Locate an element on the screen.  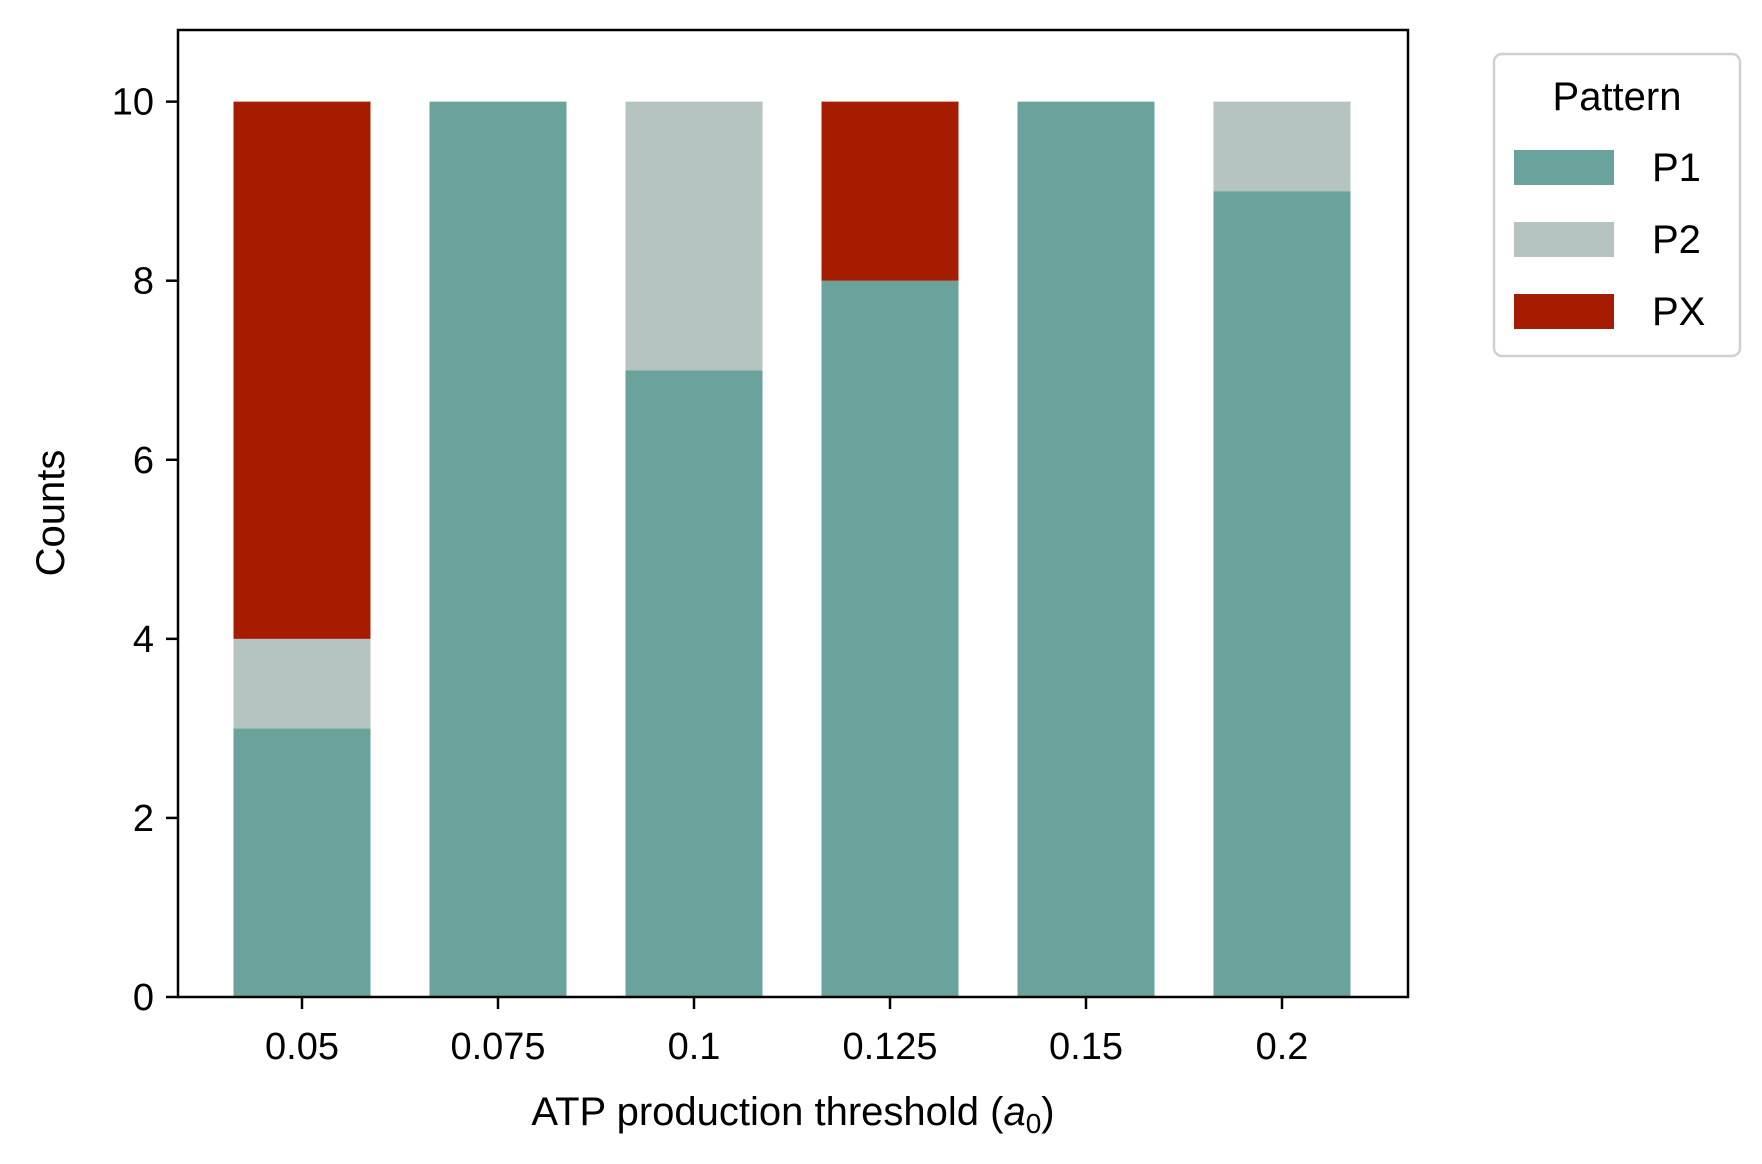
x-axis: 0.05 0.075 0.1 0.125 0.15 0.2 is located at coordinates (786, 1032).